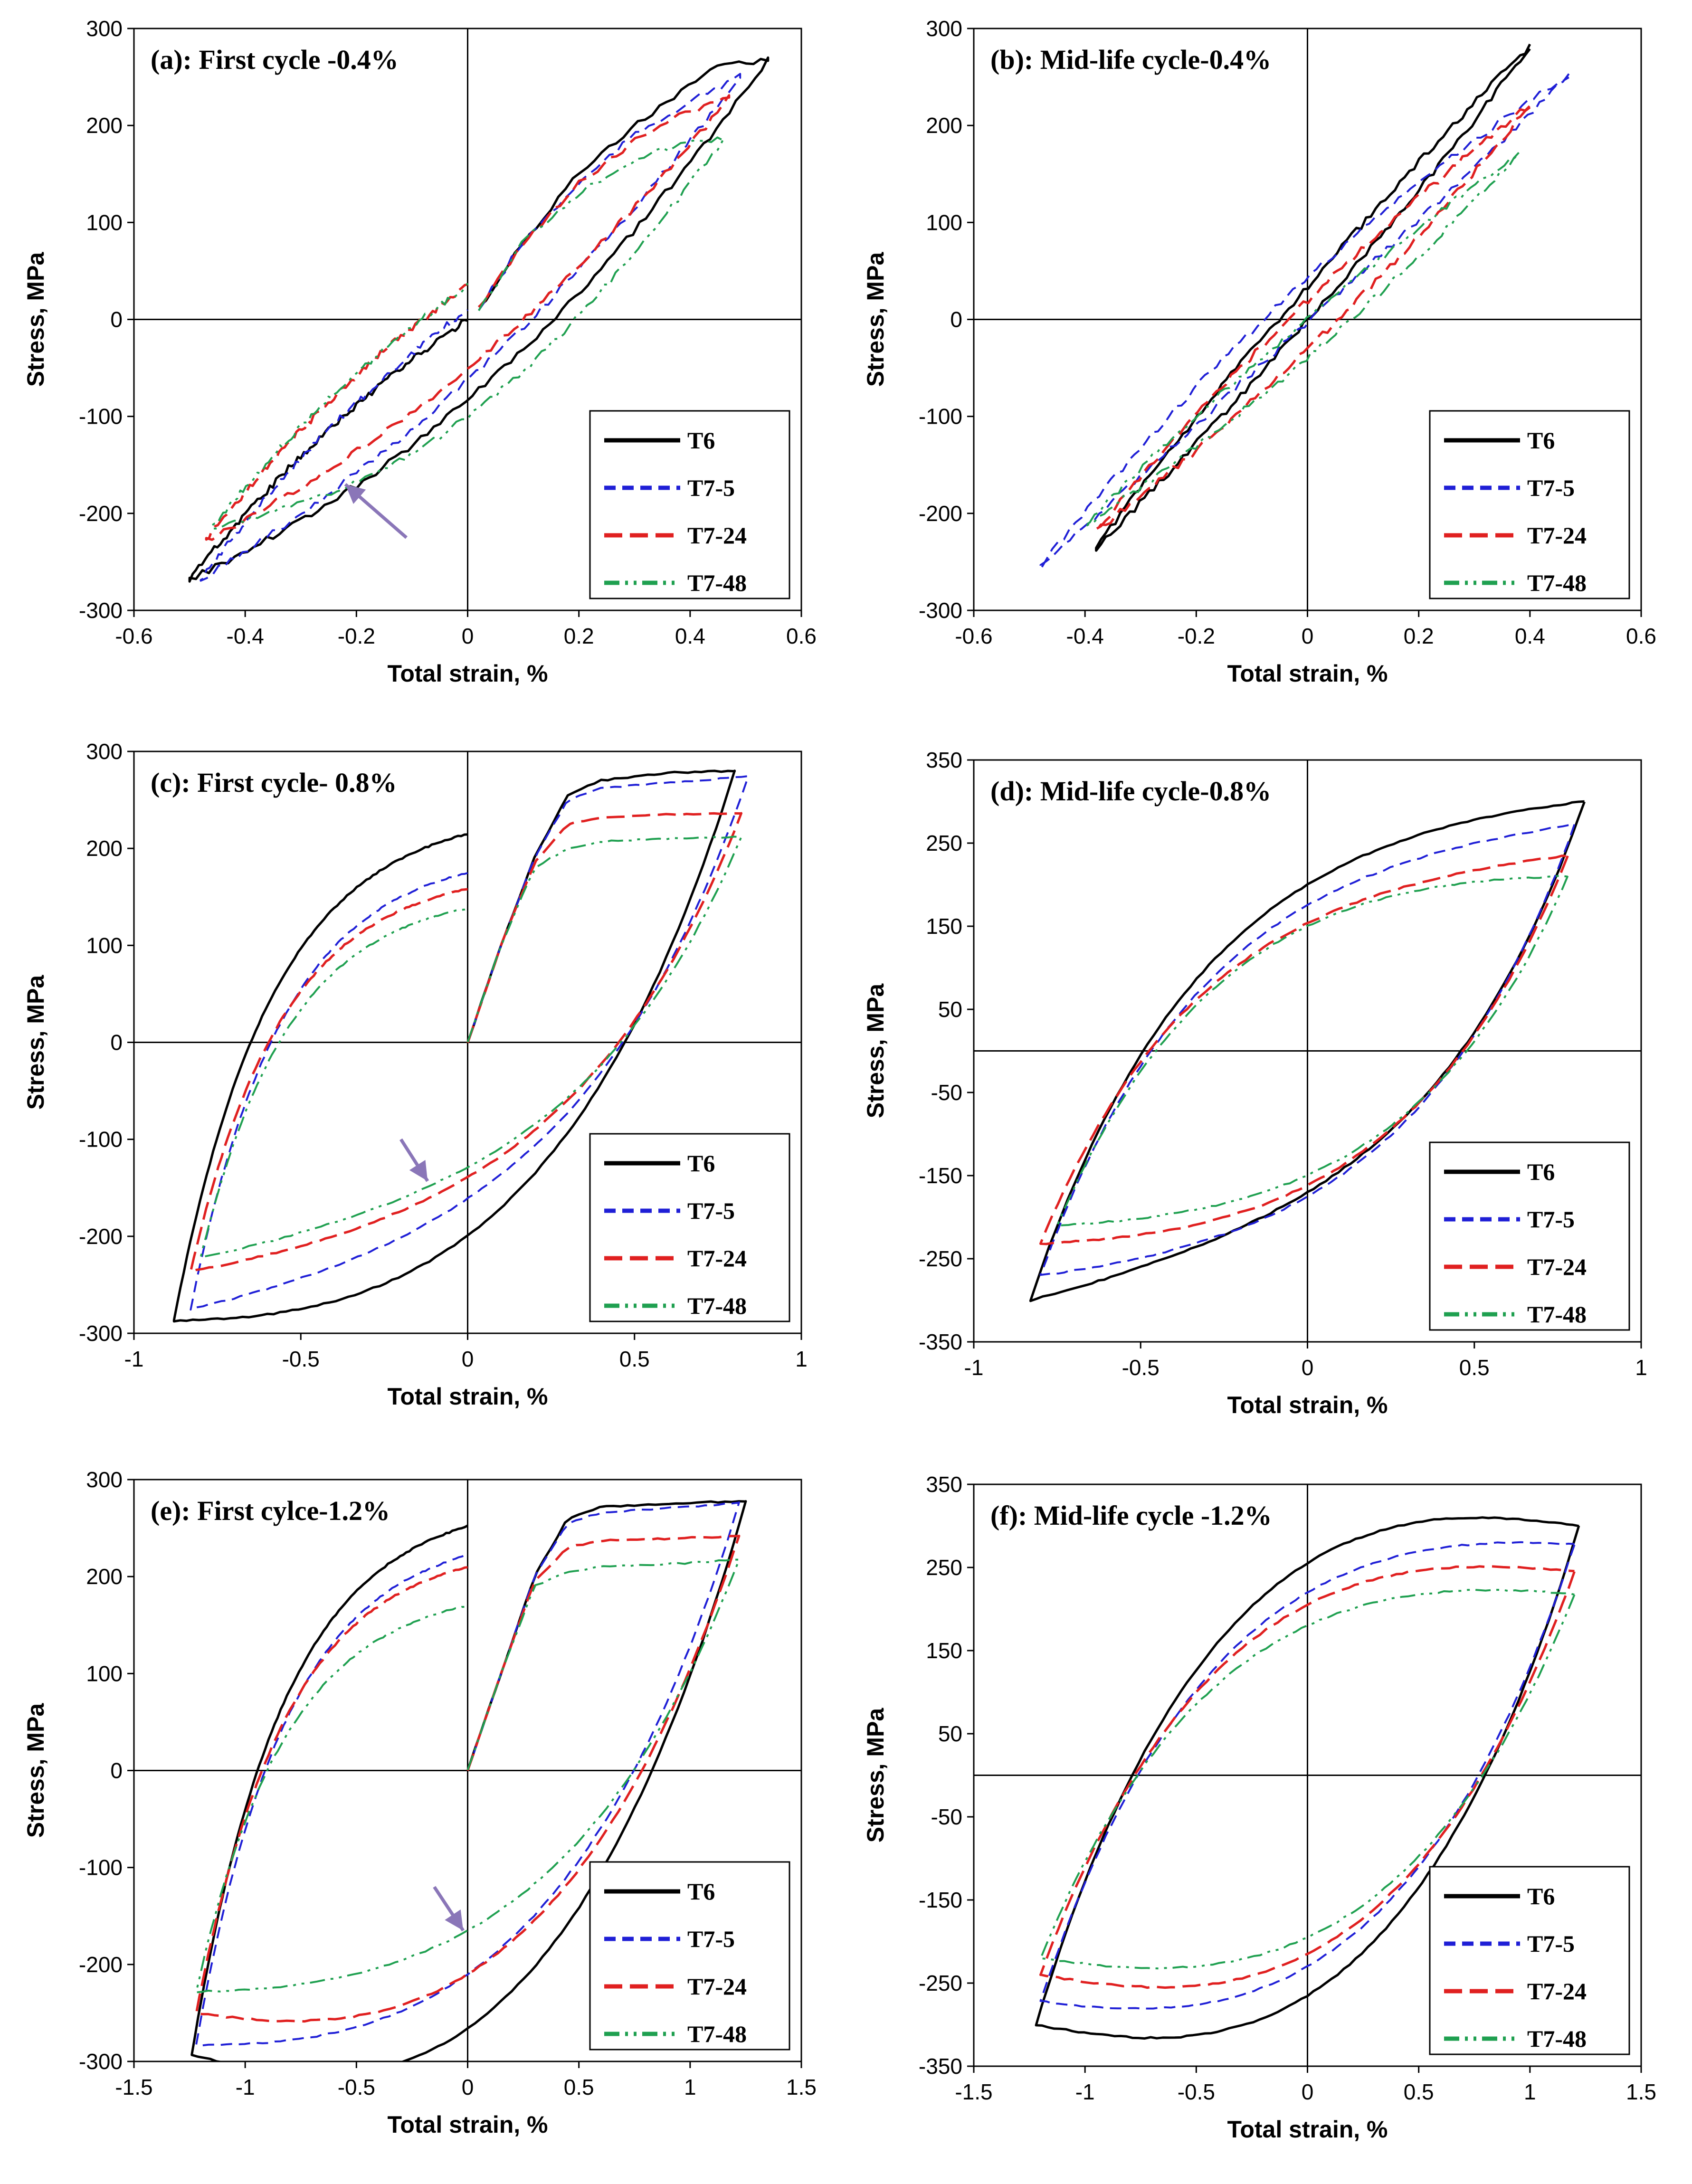 The width and height of the screenshot is (1692, 2184). What do you see at coordinates (940, 1258) in the screenshot?
I see `y-tick-label: -250` at bounding box center [940, 1258].